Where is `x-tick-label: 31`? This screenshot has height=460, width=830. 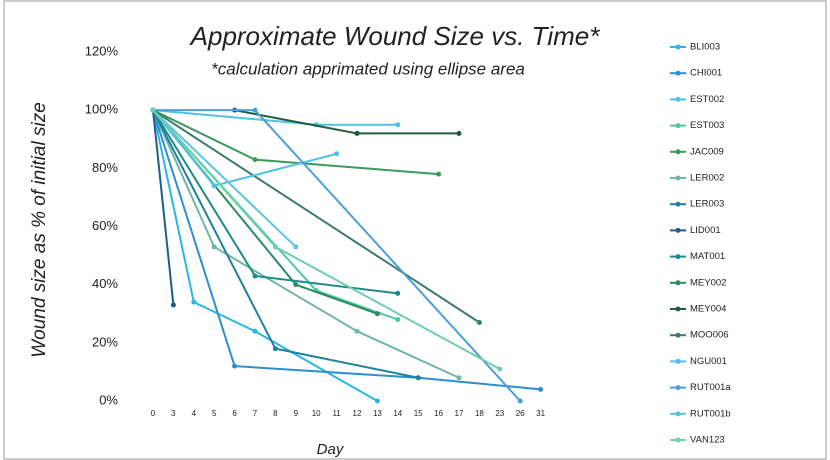
x-tick-label: 31 is located at coordinates (540, 413).